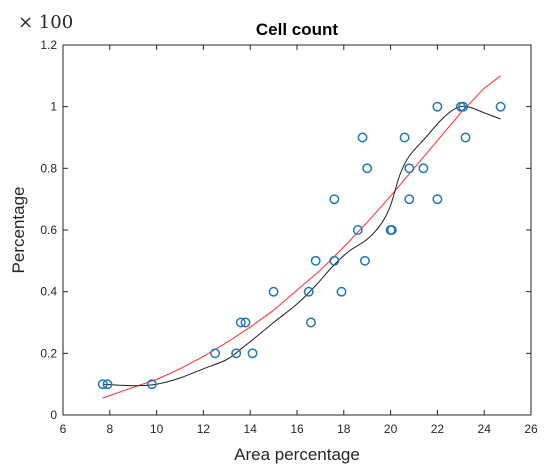 The image size is (550, 471). I want to click on x-tick-label: 12, so click(204, 429).